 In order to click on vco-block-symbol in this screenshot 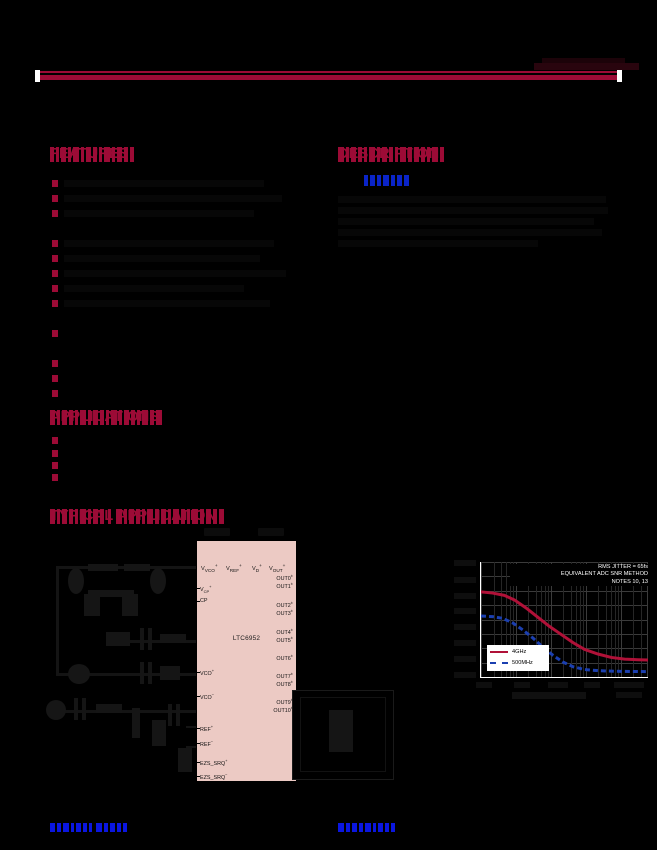, I will do `click(341, 731)`.